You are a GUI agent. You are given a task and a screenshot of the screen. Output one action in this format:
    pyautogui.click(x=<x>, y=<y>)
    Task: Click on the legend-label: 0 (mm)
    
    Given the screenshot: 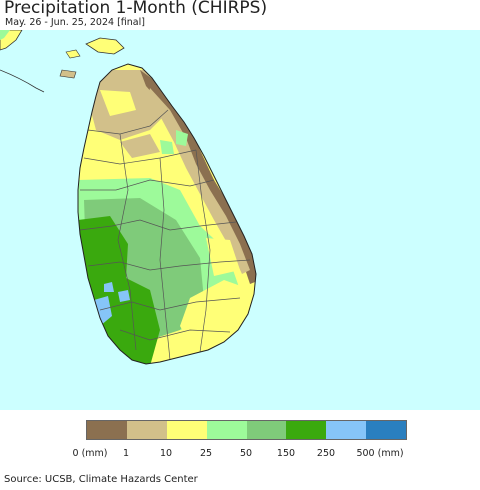 What is the action you would take?
    pyautogui.click(x=90, y=453)
    